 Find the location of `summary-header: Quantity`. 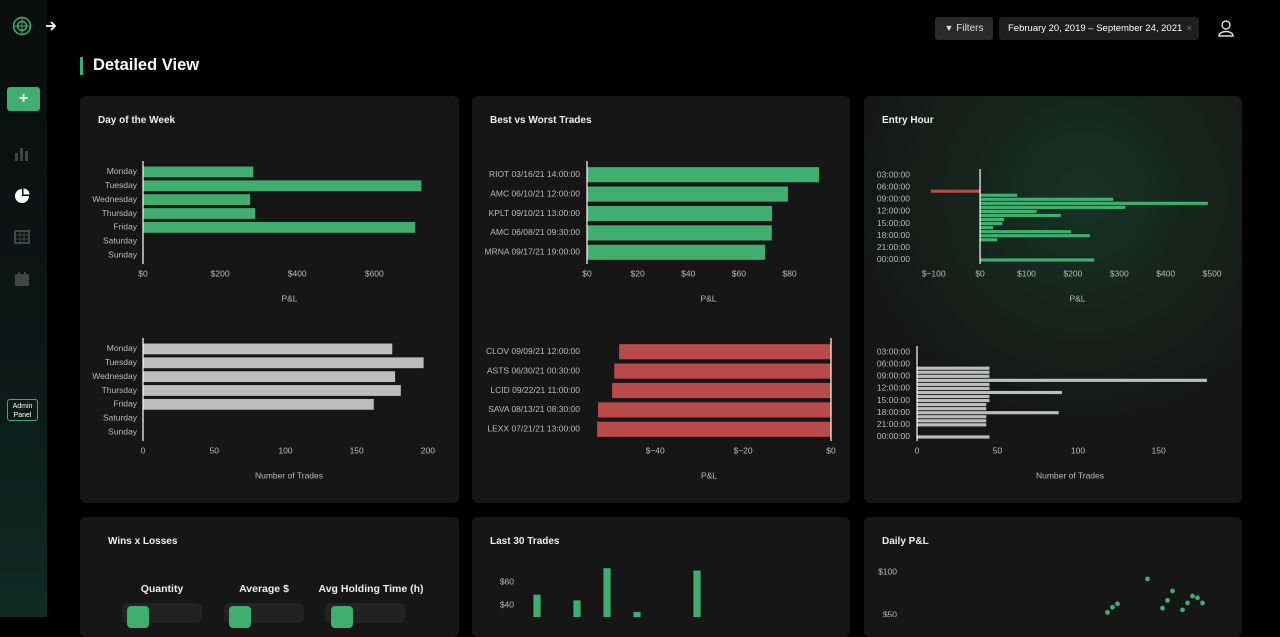

summary-header: Quantity is located at coordinates (162, 589).